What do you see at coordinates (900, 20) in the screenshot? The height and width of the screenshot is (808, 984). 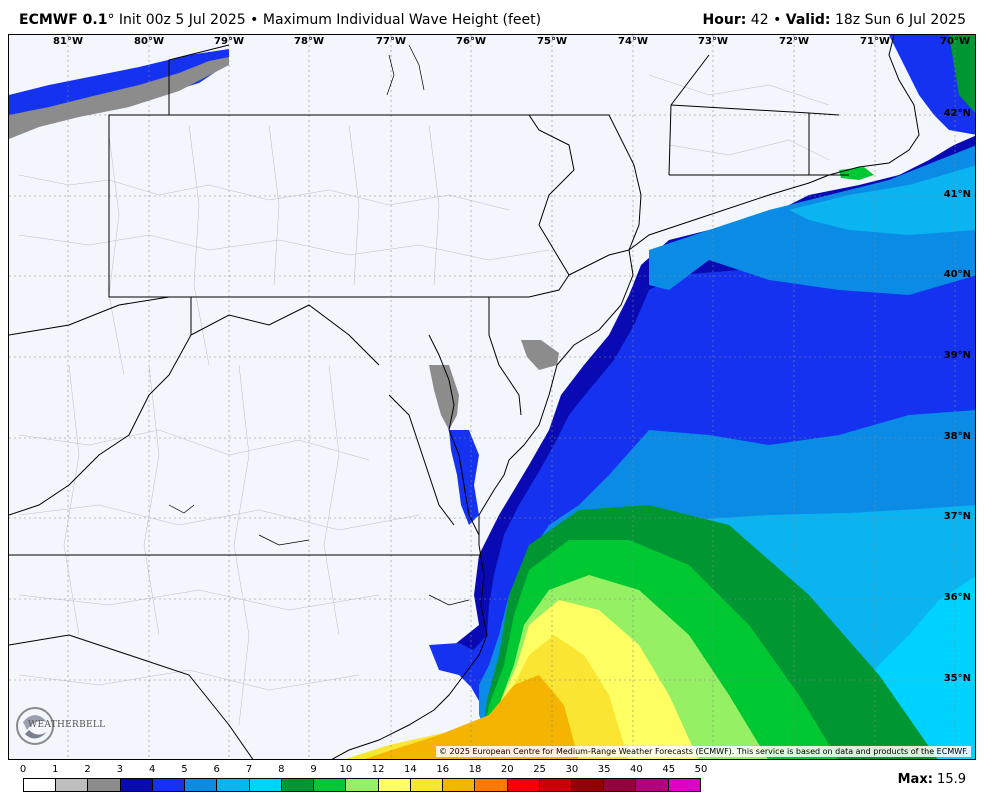 I see `valid-value: 18z Sun 6 Jul 2025` at bounding box center [900, 20].